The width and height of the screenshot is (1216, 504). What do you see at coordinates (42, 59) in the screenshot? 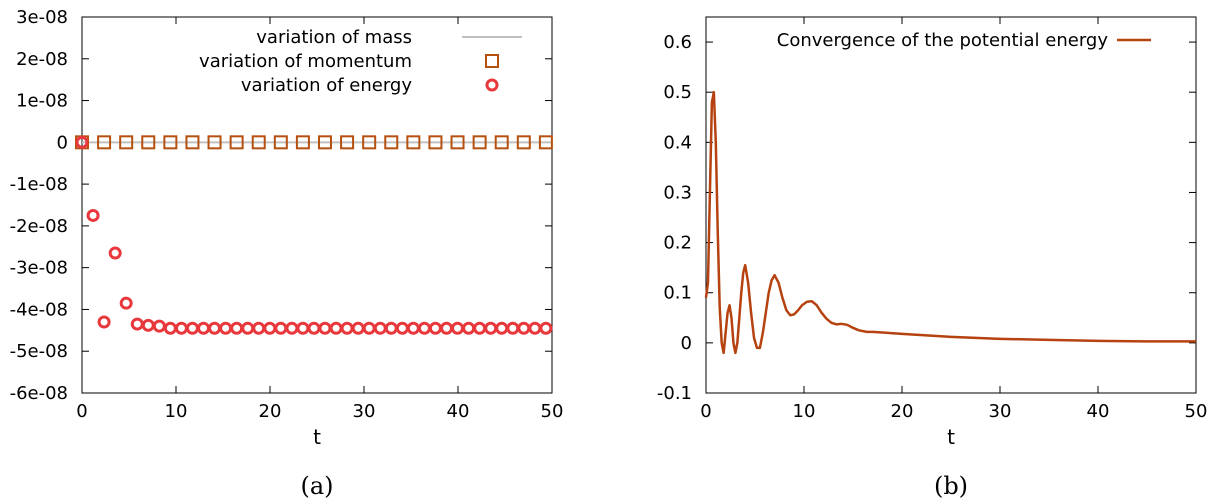
I see `y-tick-label: 2e-08` at bounding box center [42, 59].